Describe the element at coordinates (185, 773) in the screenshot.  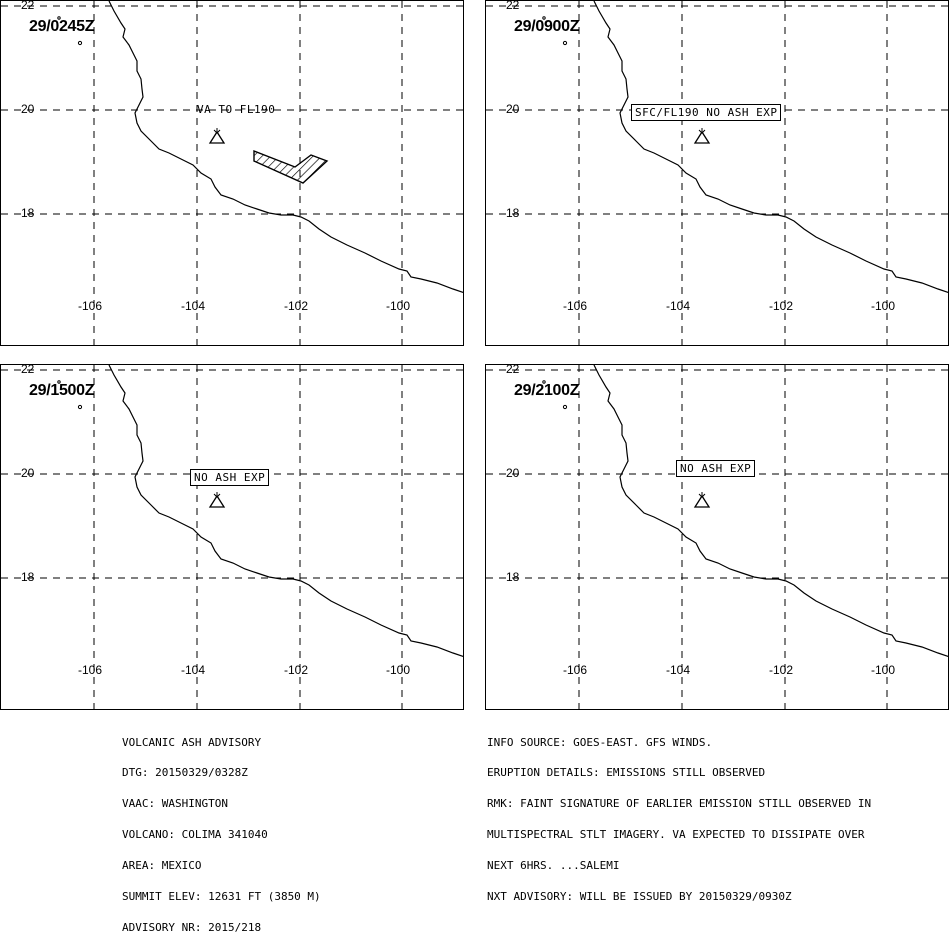
I see `advisory-line: DTG: 20150329/0328Z` at that location.